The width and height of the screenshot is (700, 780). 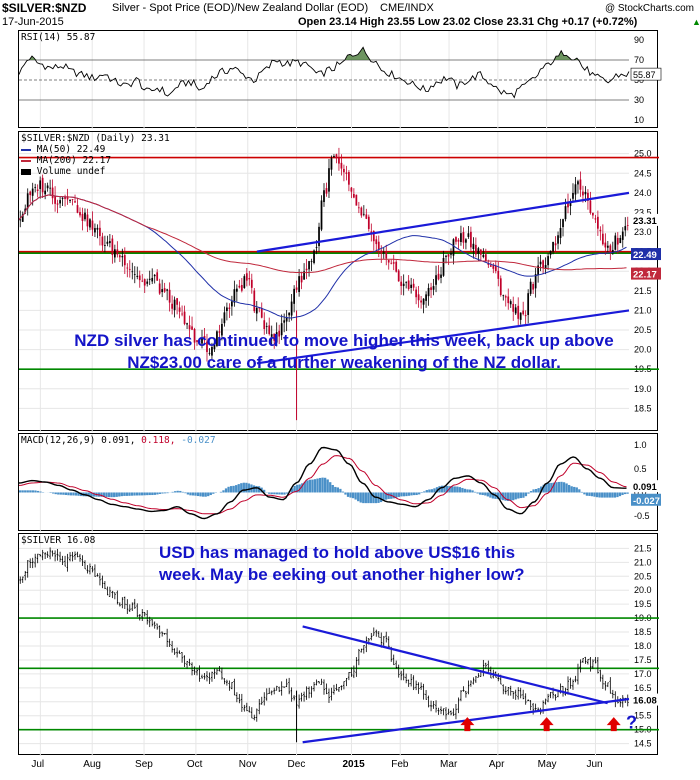 What do you see at coordinates (338, 768) in the screenshot?
I see `x-axis: Jul Aug Sep Oct Nov Dec 2015 Feb Mar Apr May Jun` at bounding box center [338, 768].